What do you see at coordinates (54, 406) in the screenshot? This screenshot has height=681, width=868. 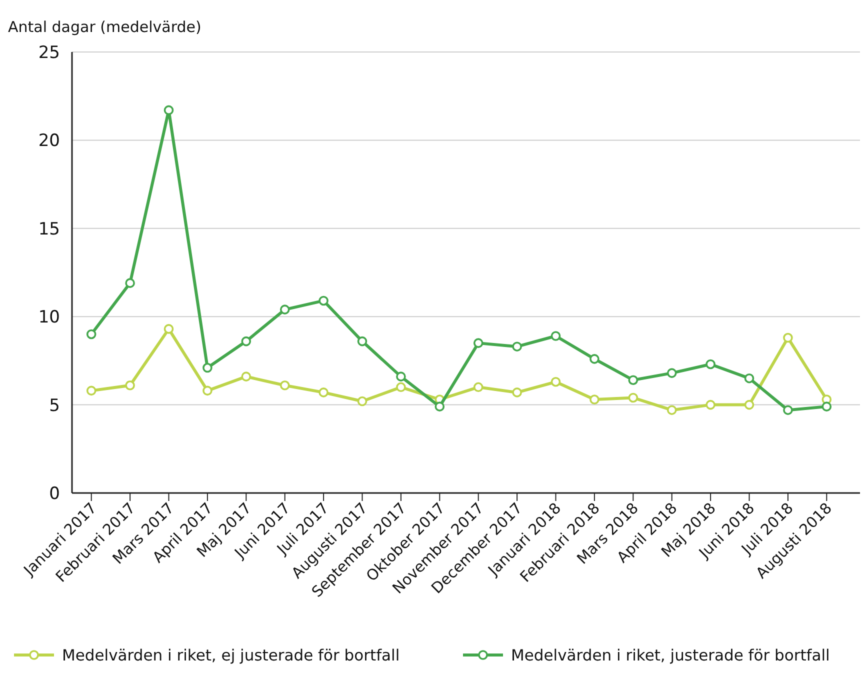 I see `y-tick-label: 5` at bounding box center [54, 406].